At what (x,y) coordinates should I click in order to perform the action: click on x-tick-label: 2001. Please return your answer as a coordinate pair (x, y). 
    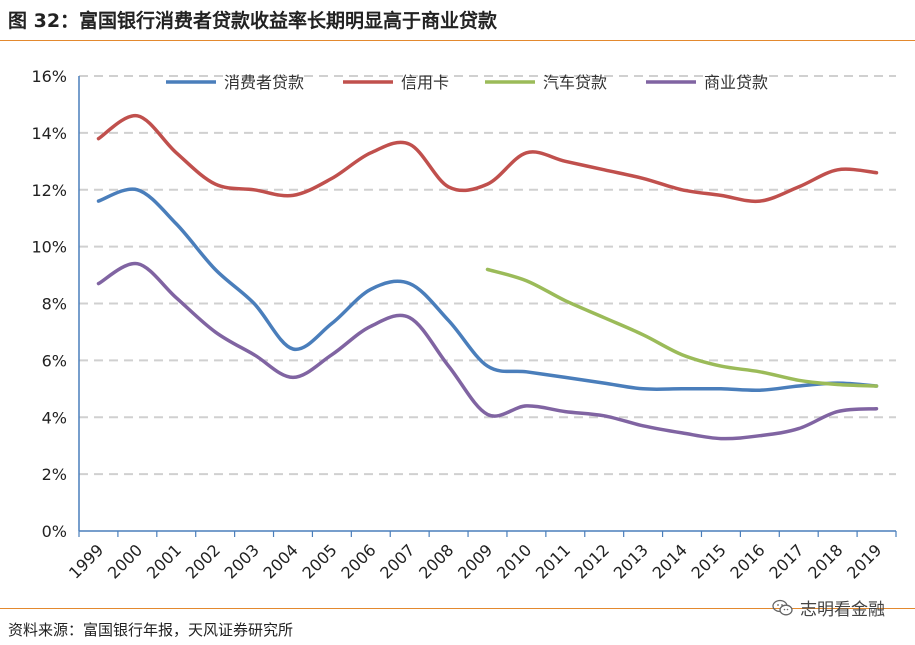
    Looking at the image, I should click on (164, 561).